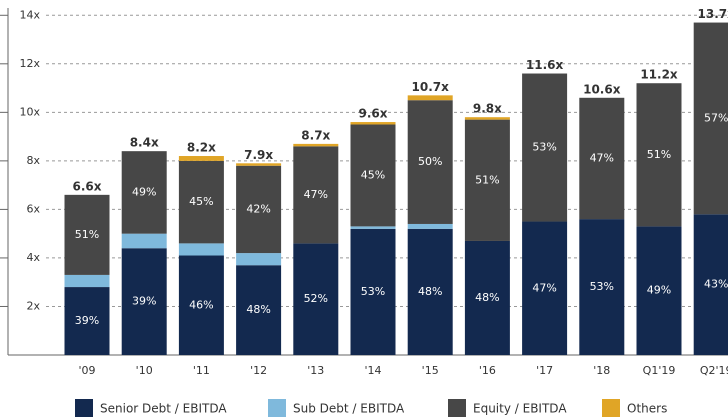 The width and height of the screenshot is (728, 418). Describe the element at coordinates (87, 186) in the screenshot. I see `total-label: 6.6x` at that location.